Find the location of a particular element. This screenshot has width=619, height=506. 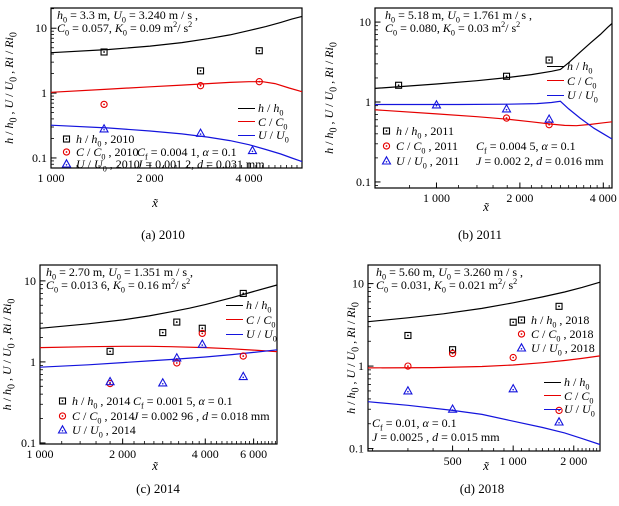

legend-label: U / U0 , 2011 is located at coordinates (428, 162).